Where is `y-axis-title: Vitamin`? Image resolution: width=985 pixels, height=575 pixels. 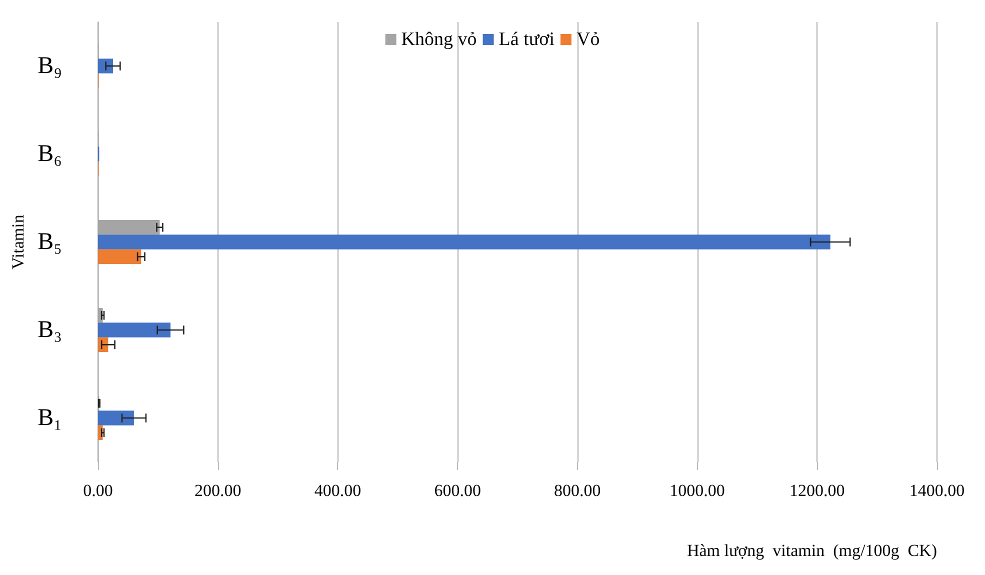
y-axis-title: Vitamin is located at coordinates (18, 242).